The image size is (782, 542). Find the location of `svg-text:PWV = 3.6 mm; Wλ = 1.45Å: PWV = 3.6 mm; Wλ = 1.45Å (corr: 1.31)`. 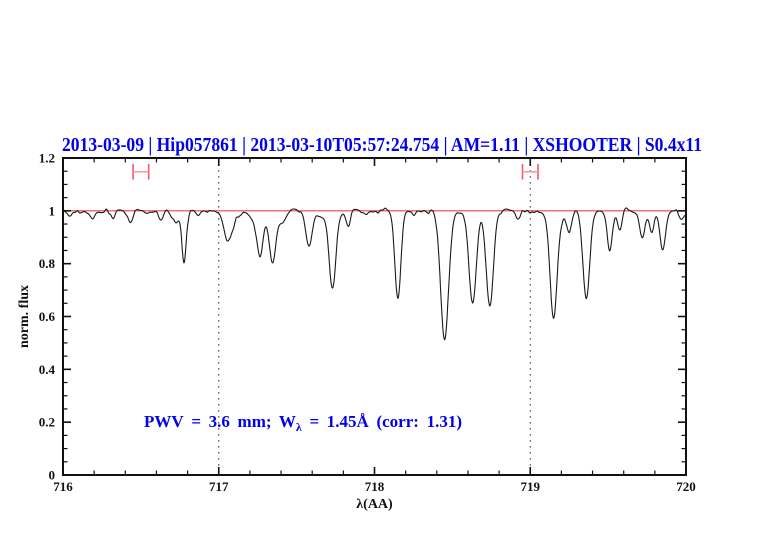

svg-text:PWV = 3.6 mm; Wλ = 1.45Å: PWV = 3.6 mm; Wλ = 1.45Å (corr: 1.31) is located at coordinates (303, 423).